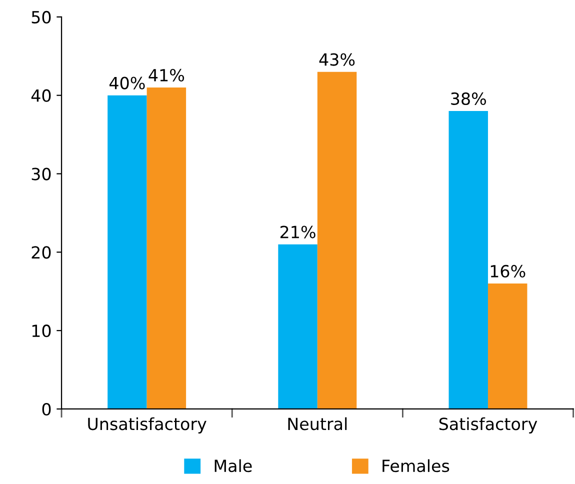 The height and width of the screenshot is (484, 575). I want to click on legend-label: Females, so click(416, 465).